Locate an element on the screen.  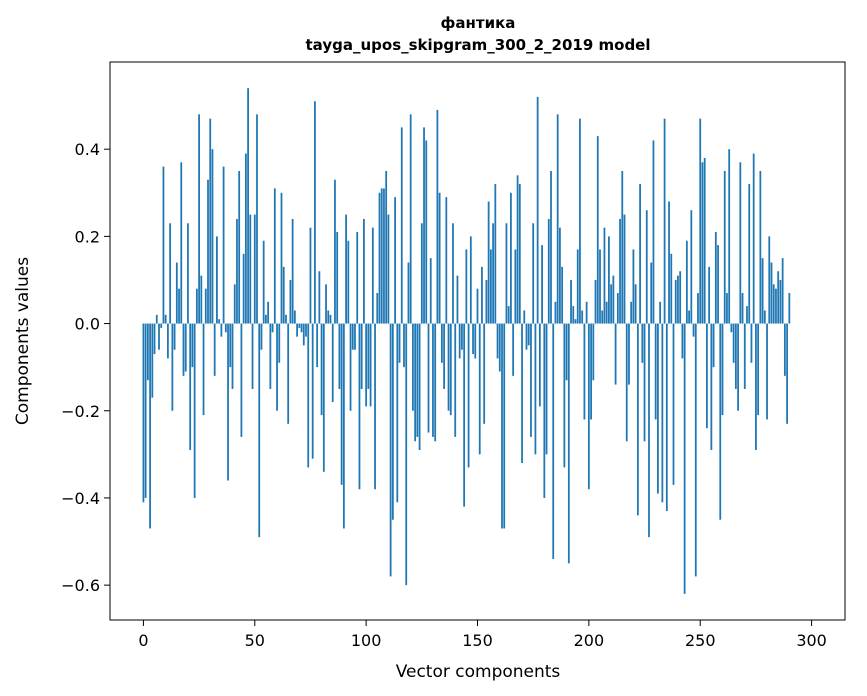
x-tick-label: 250 is located at coordinates (700, 640).